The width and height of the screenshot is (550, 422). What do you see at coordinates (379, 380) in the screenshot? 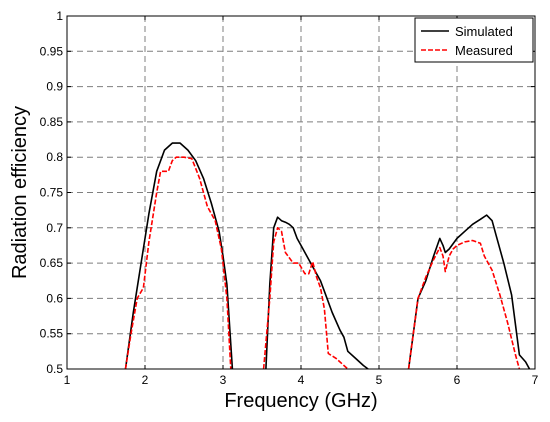
I see `x-tick-label: 5` at bounding box center [379, 380].